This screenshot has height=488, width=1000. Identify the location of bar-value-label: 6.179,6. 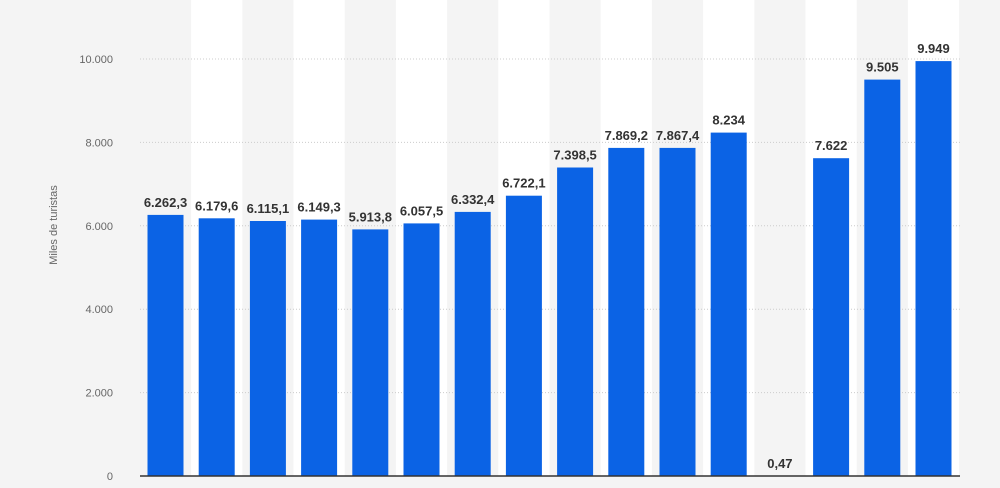
(216, 205).